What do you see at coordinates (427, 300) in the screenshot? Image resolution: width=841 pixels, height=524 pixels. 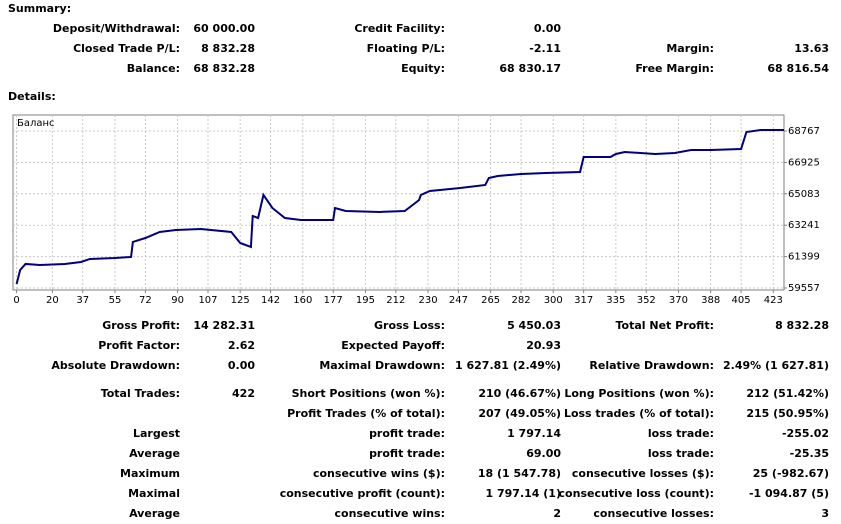 I see `x-tick-label: 230` at bounding box center [427, 300].